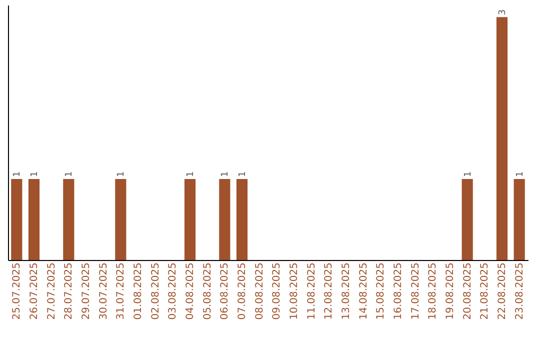 Image resolution: width=540 pixels, height=340 pixels. What do you see at coordinates (86, 291) in the screenshot?
I see `x-tick-label: 29.07.2025` at bounding box center [86, 291].